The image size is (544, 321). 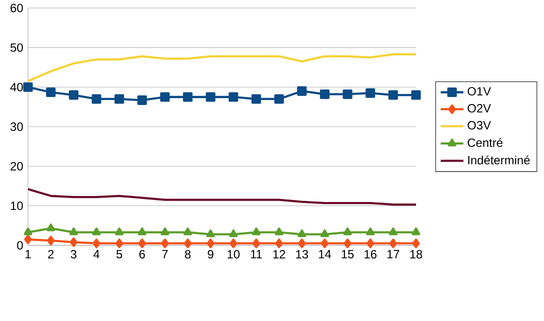 I want to click on y-tick-label: 10, so click(x=16, y=206).